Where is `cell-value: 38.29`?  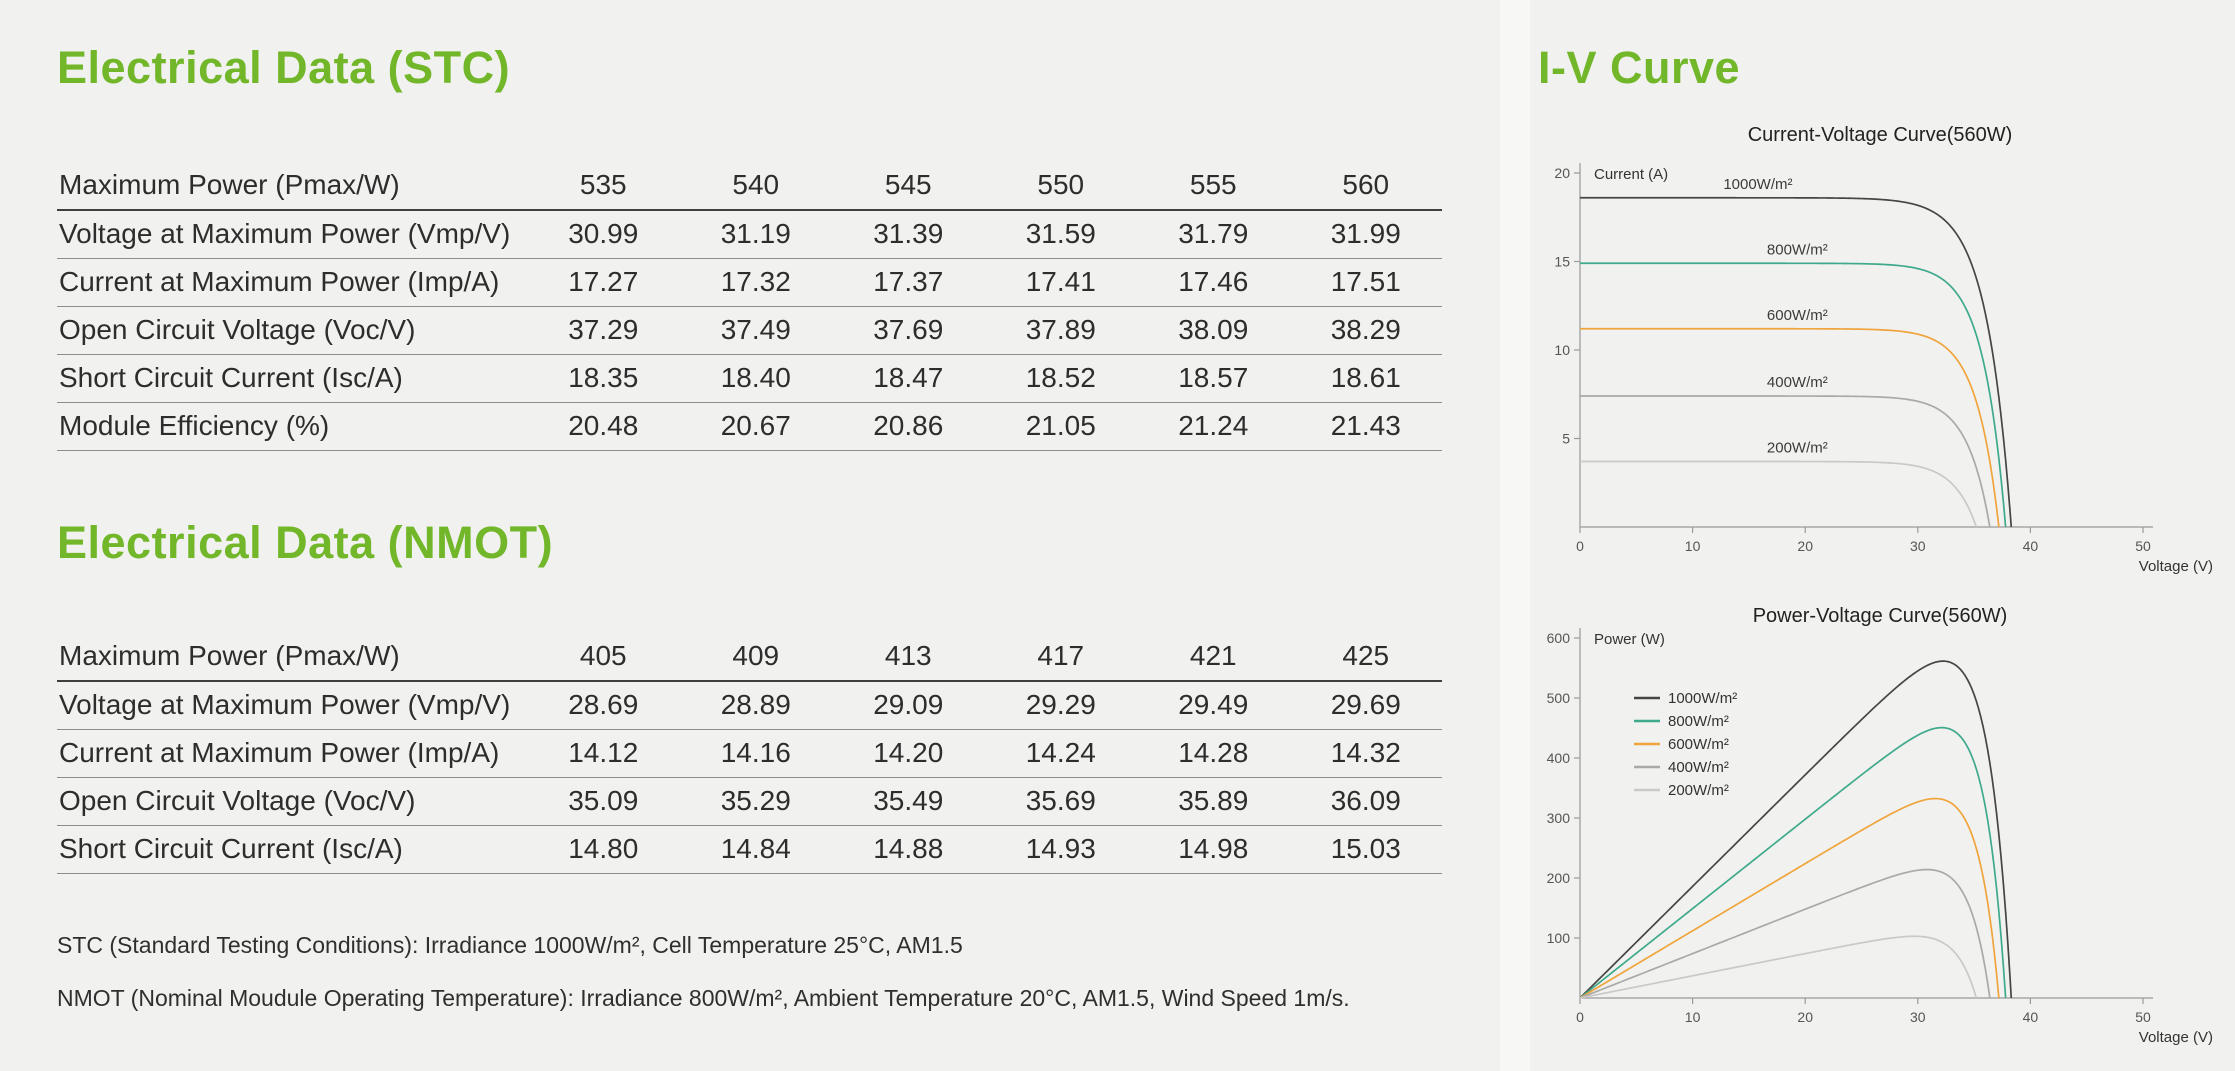 cell-value: 38.29 is located at coordinates (1365, 330).